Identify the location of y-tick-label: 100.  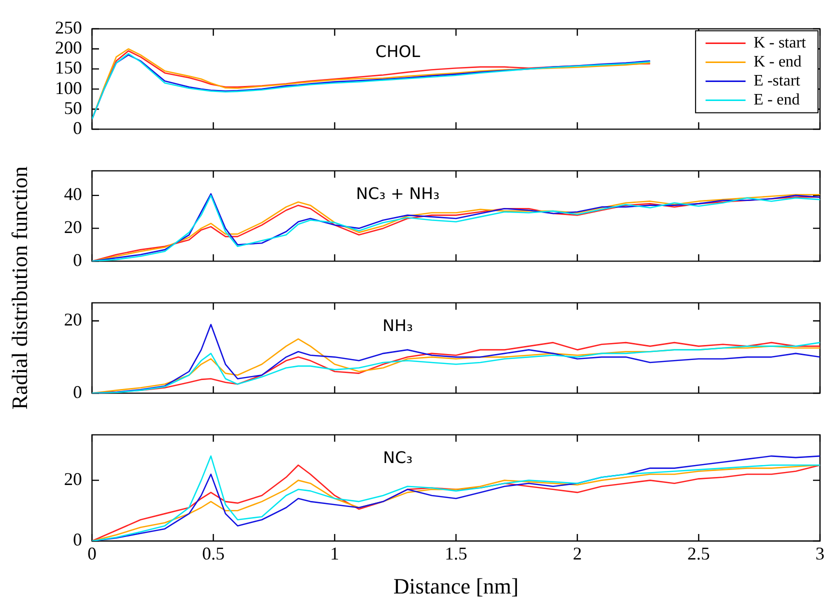
(68, 88).